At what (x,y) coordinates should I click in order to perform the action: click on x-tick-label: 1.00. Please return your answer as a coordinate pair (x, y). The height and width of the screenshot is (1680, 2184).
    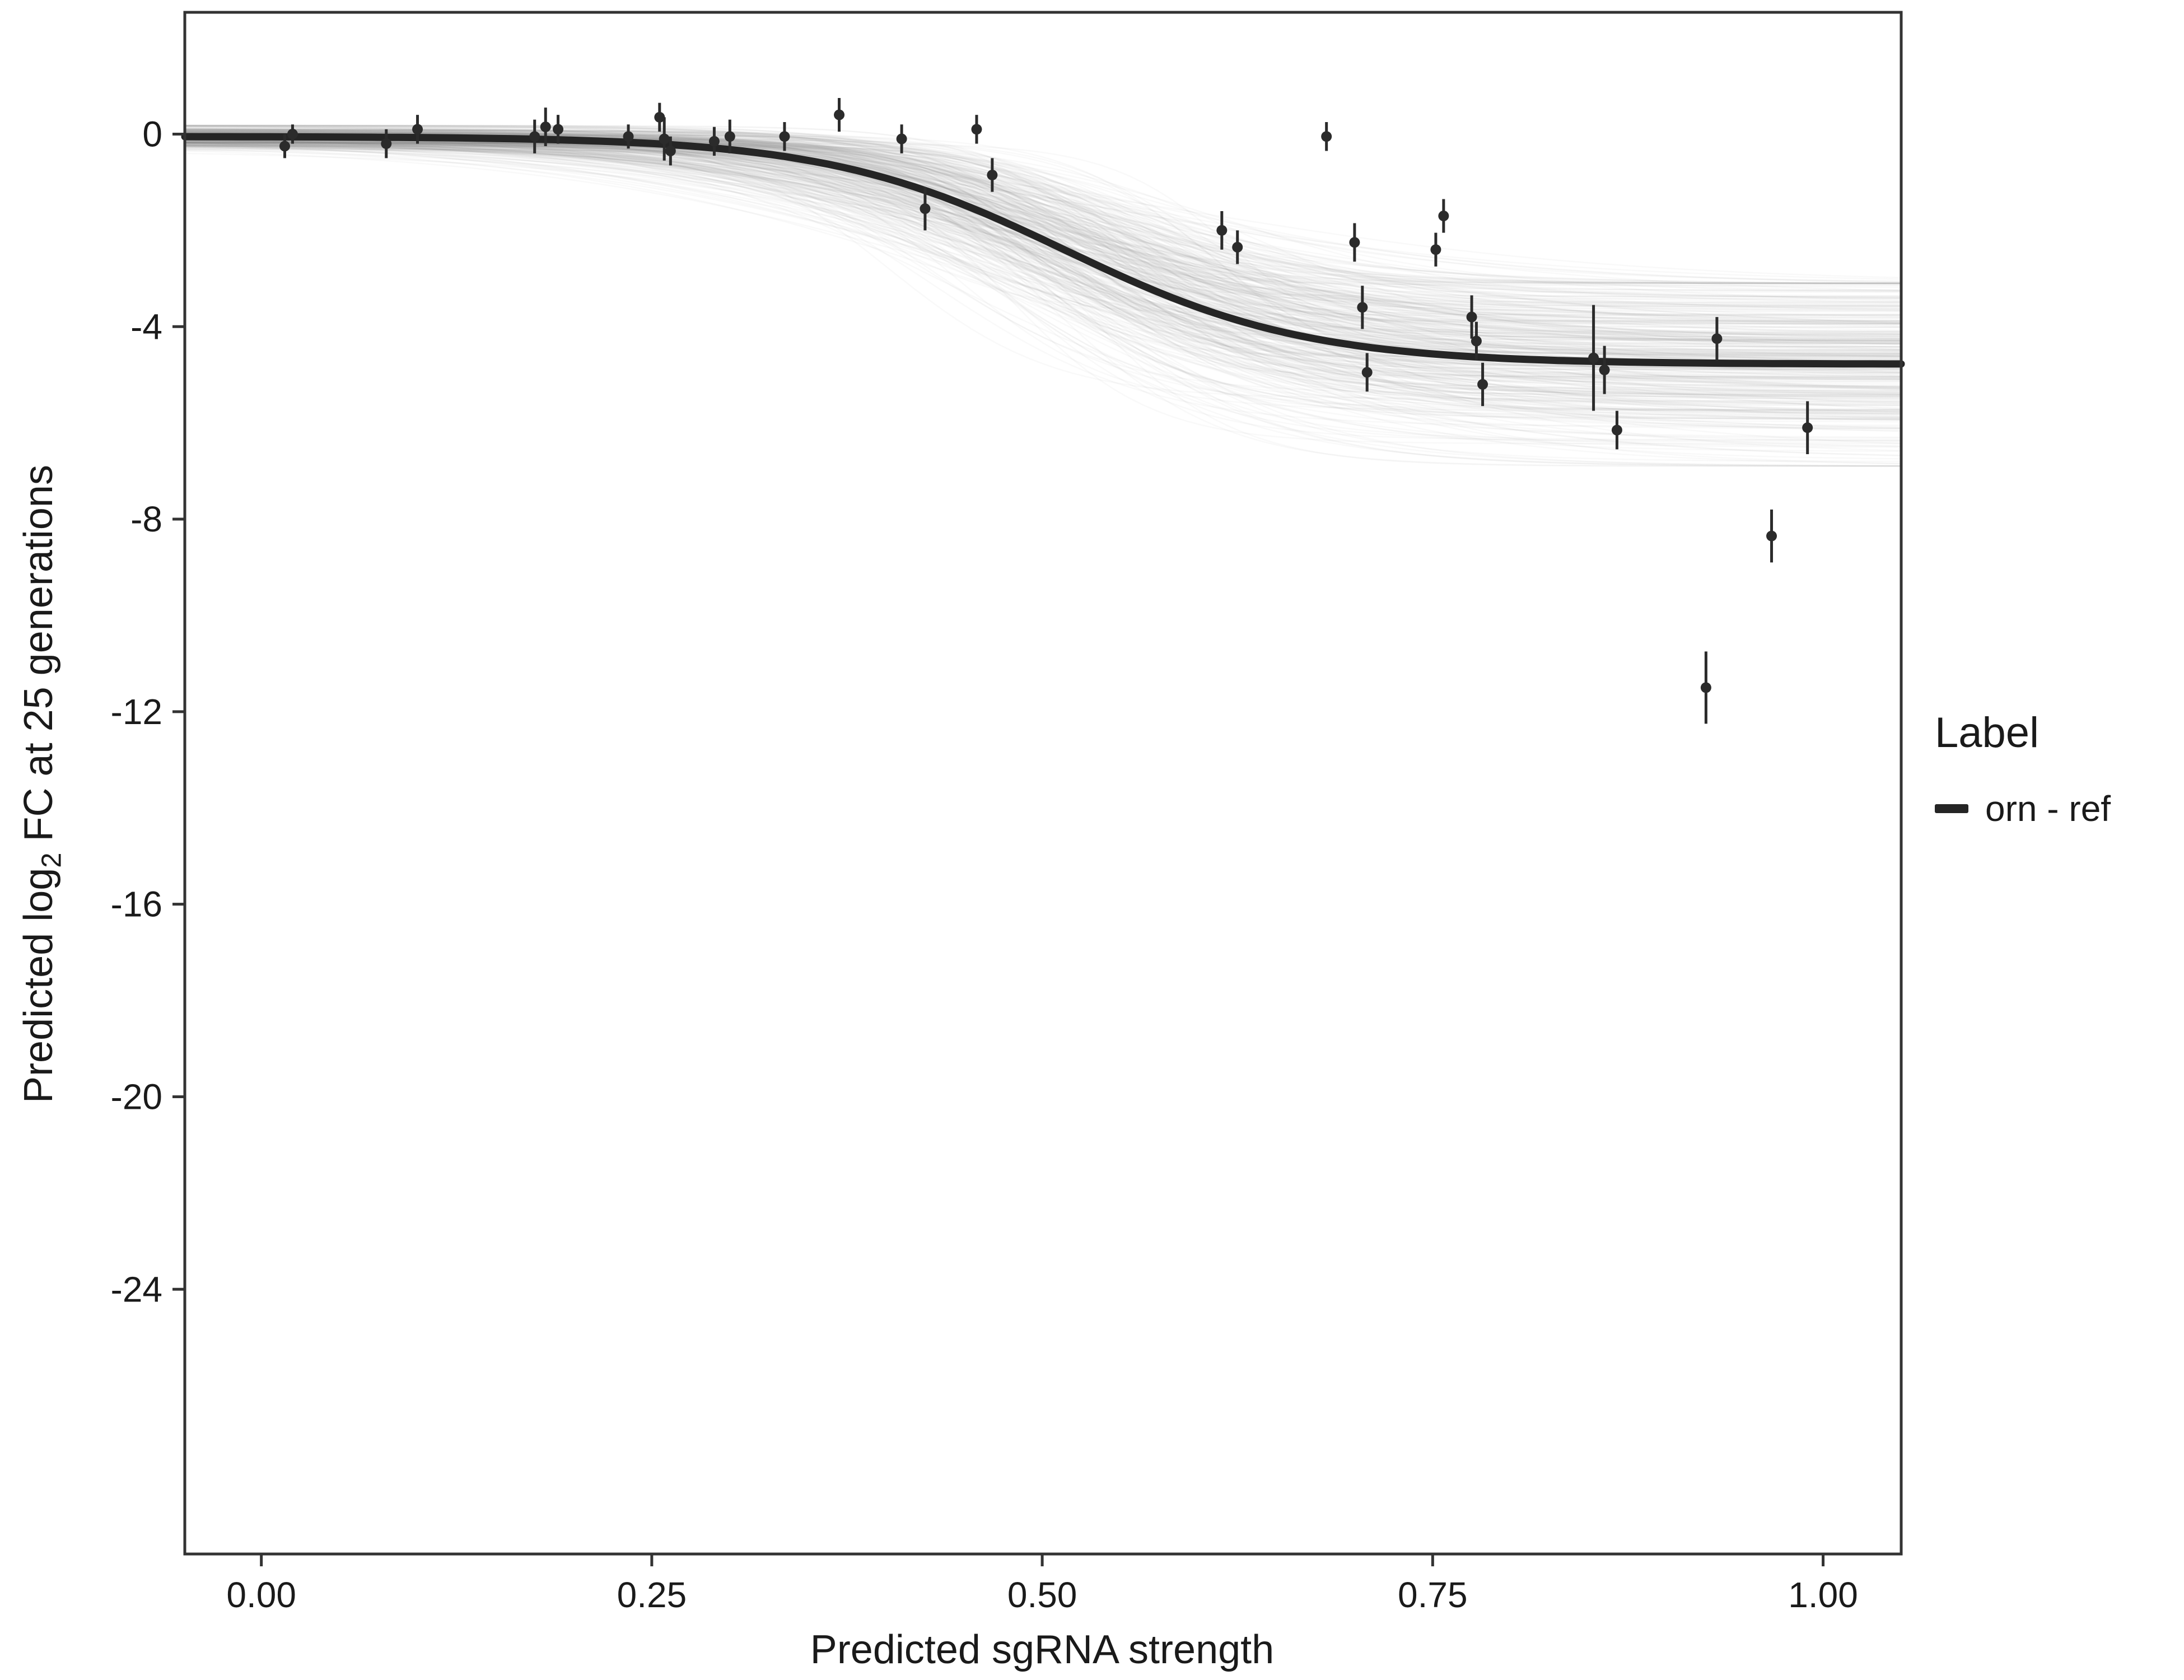
    Looking at the image, I should click on (1823, 1595).